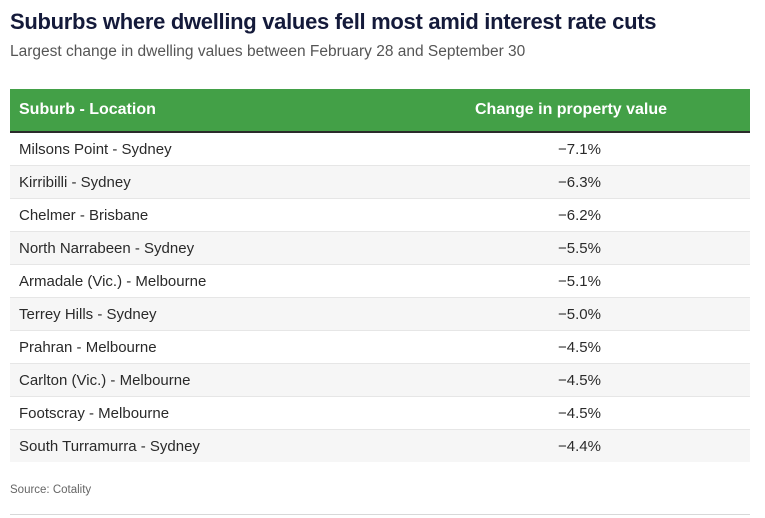  I want to click on table-row: Kirribilli - Sydney −6.3%, so click(380, 182).